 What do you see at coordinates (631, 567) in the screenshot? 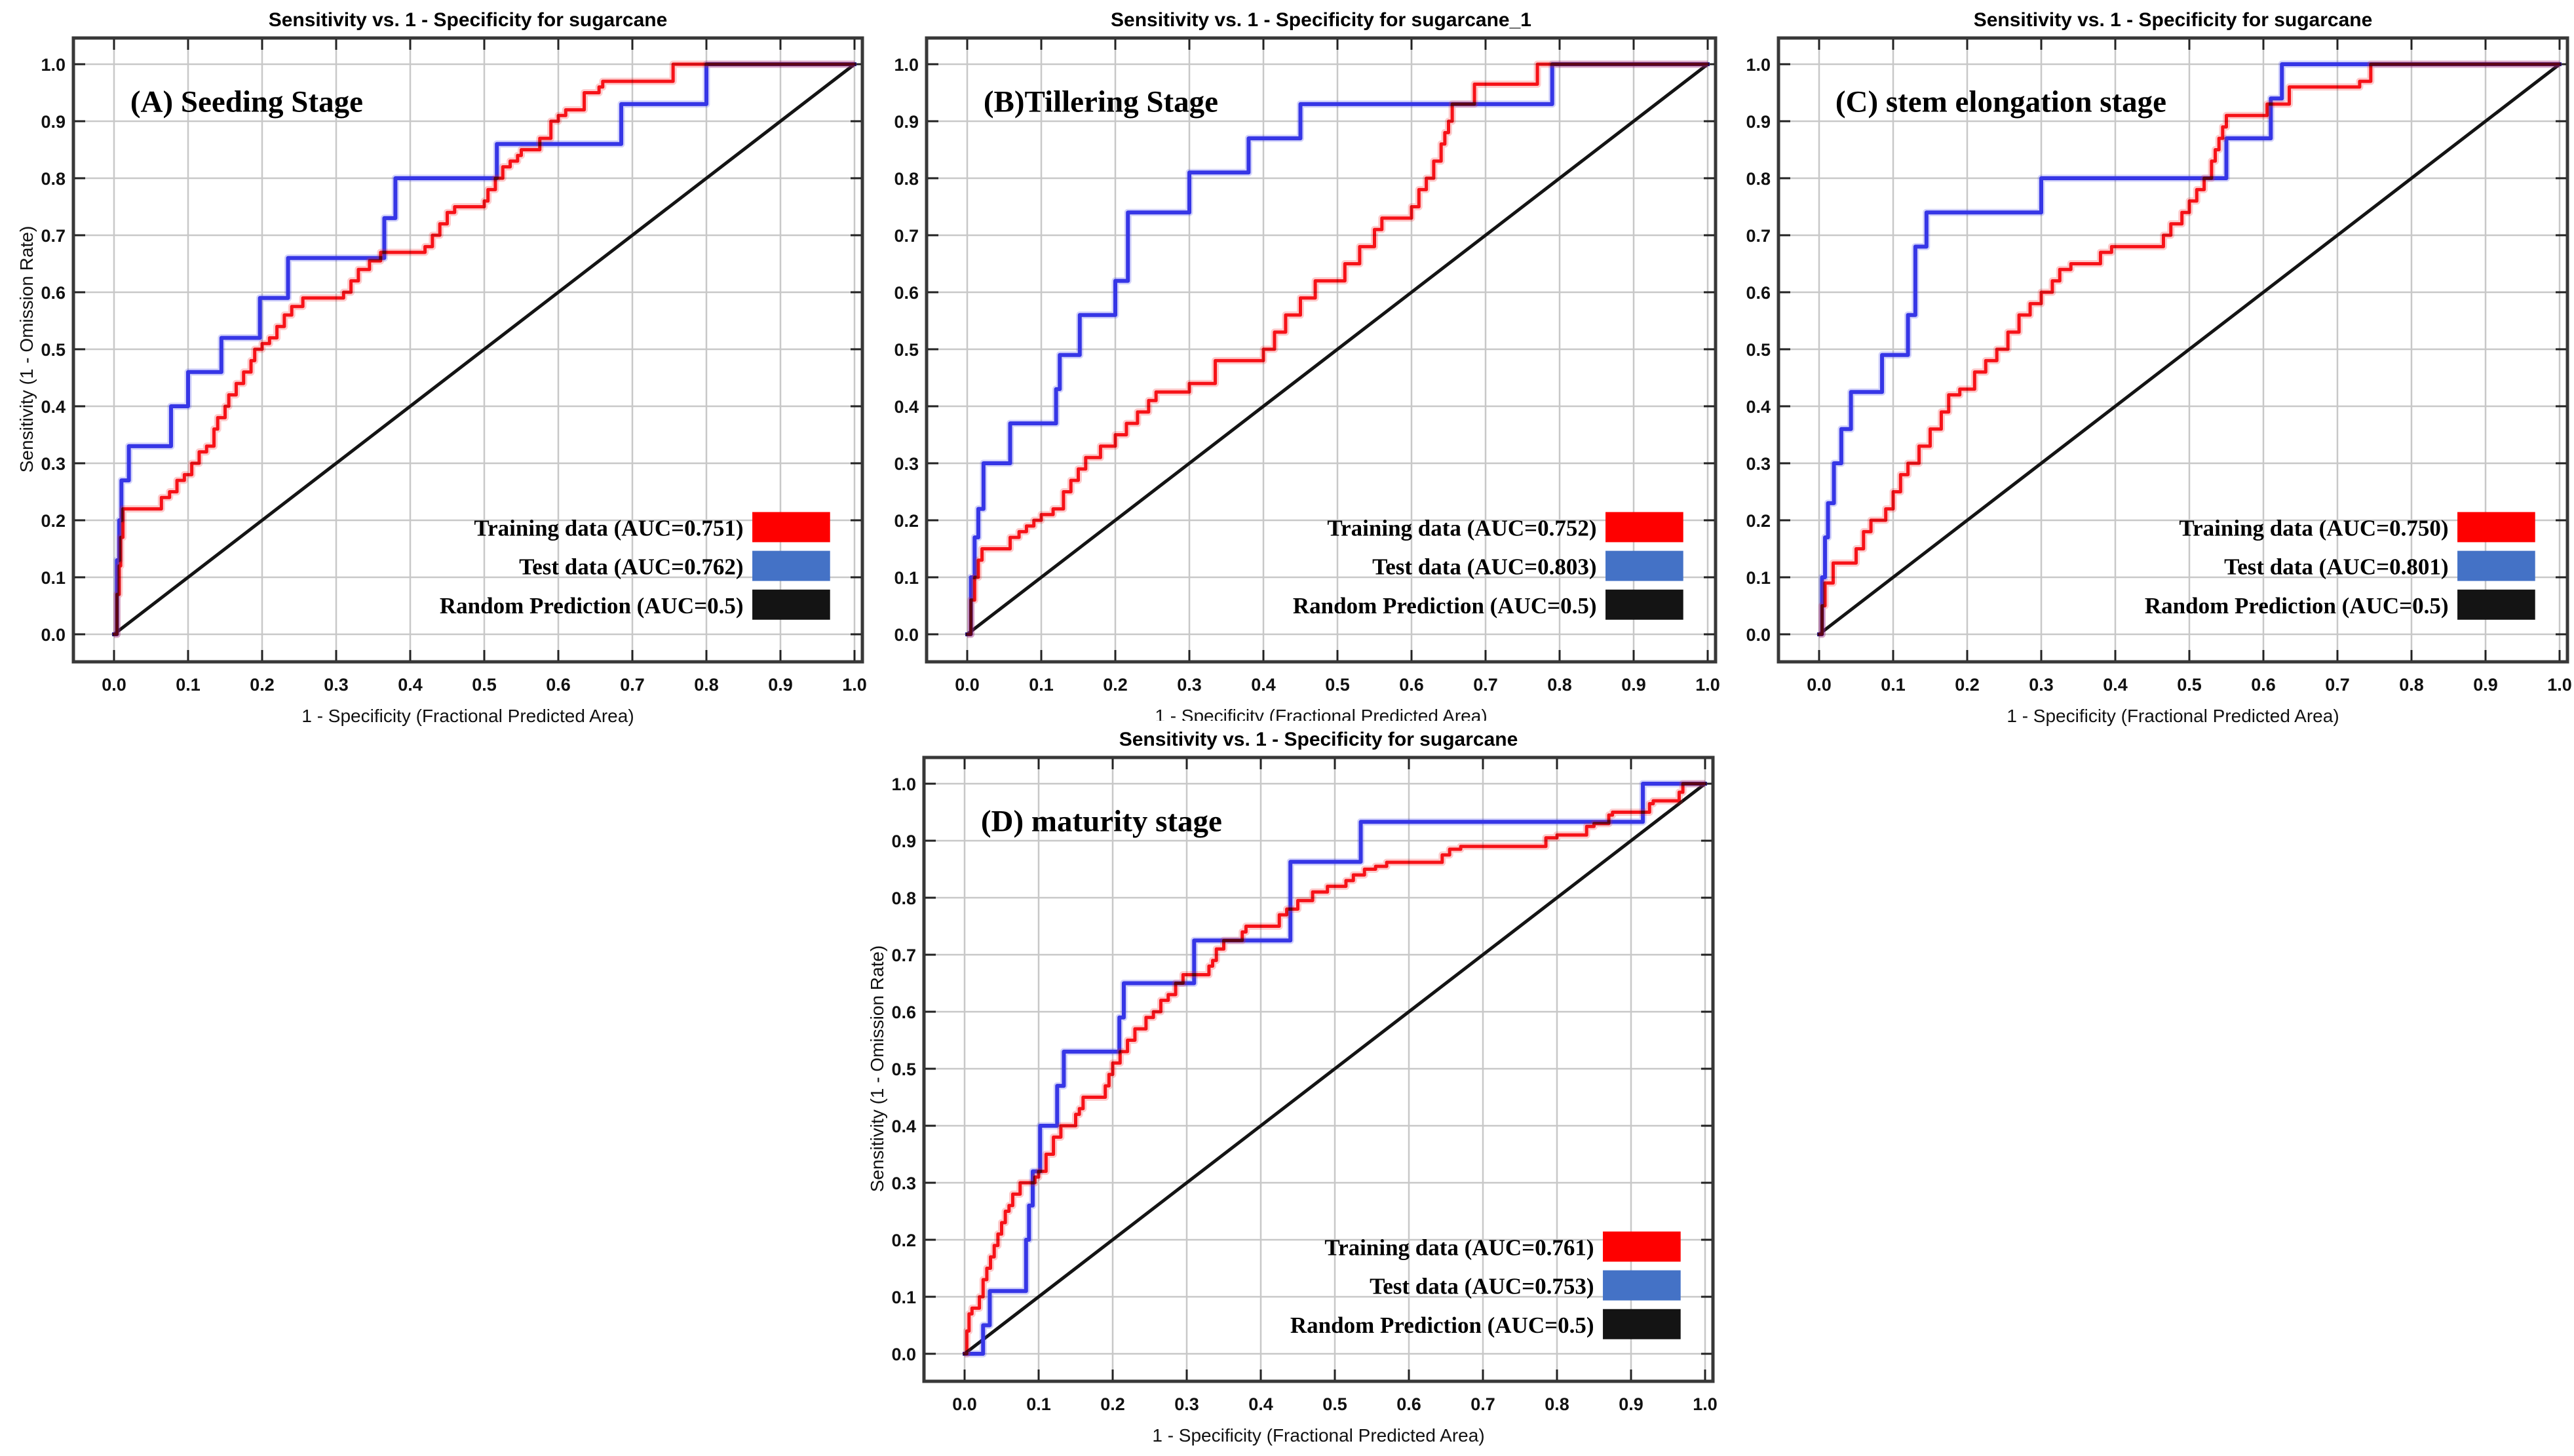
I see `legend-label-test: Test data (AUC=0.762)` at bounding box center [631, 567].